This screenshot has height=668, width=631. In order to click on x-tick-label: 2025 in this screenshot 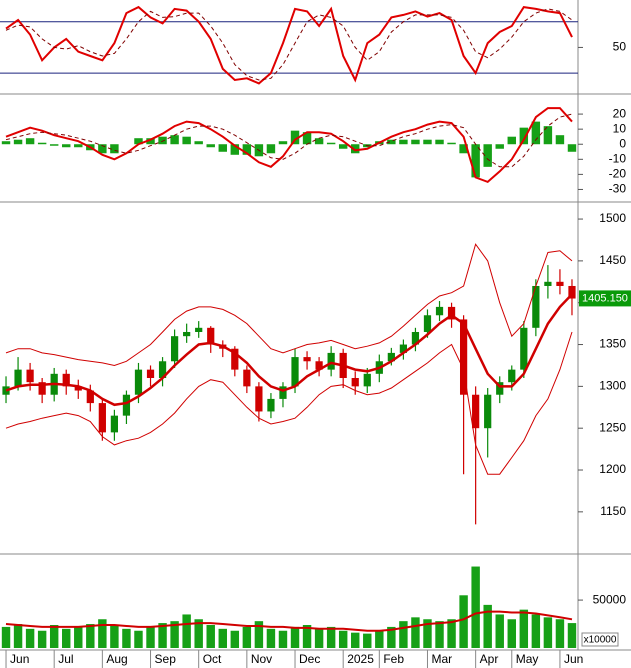, I will do `click(360, 659)`.